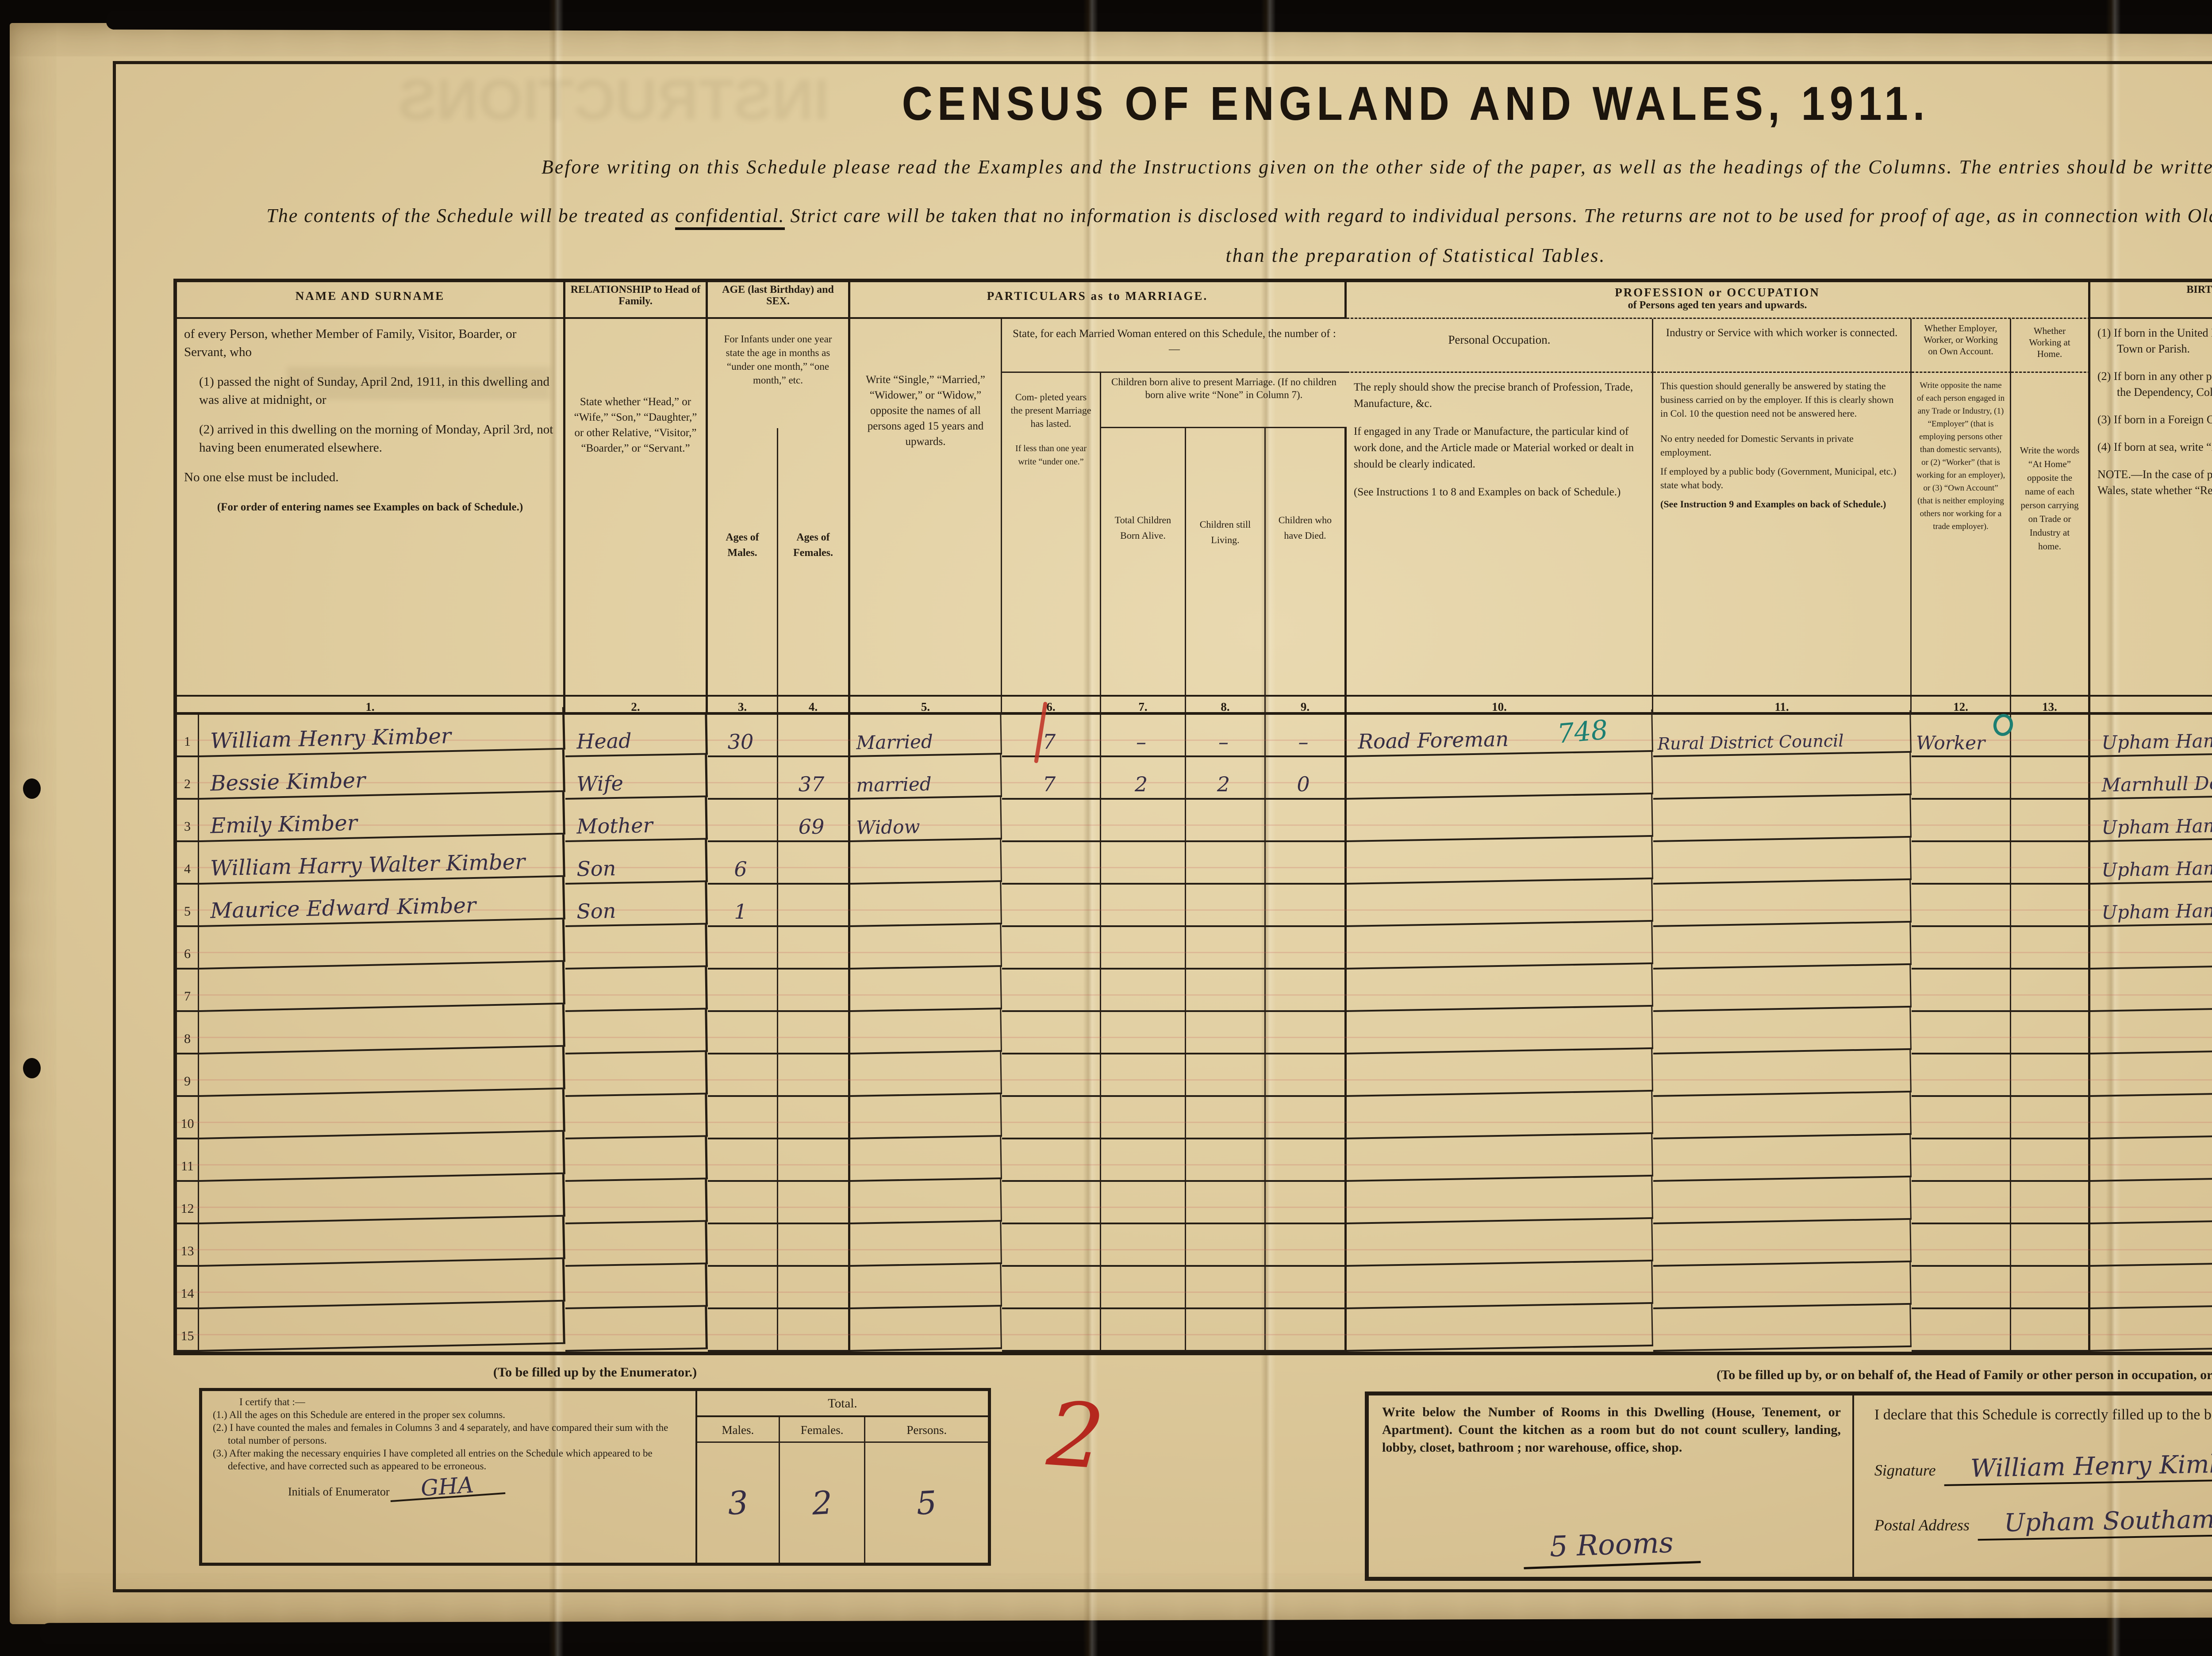  Describe the element at coordinates (188, 1160) in the screenshot. I see `row-number: 11` at that location.